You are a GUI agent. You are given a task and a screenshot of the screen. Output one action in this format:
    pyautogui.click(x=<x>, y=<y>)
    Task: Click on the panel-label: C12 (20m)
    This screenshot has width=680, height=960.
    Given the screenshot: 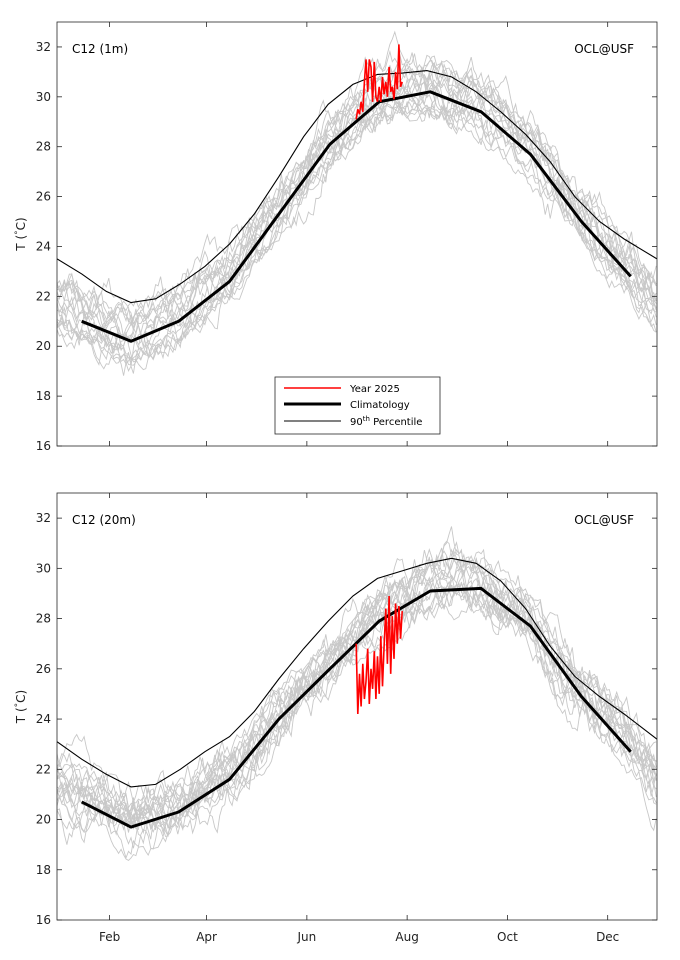 What is the action you would take?
    pyautogui.click(x=104, y=520)
    